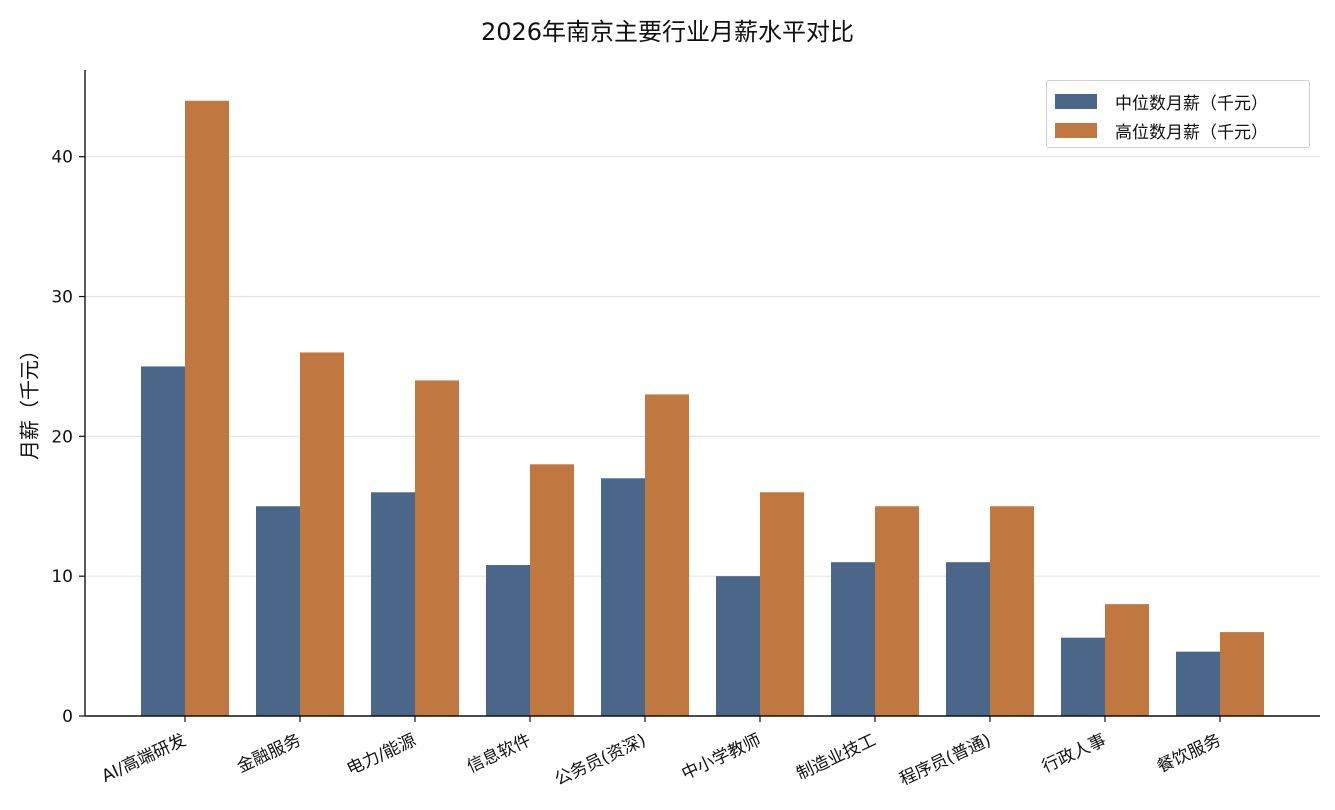  What do you see at coordinates (62, 577) in the screenshot?
I see `y-tick-label-10: 10` at bounding box center [62, 577].